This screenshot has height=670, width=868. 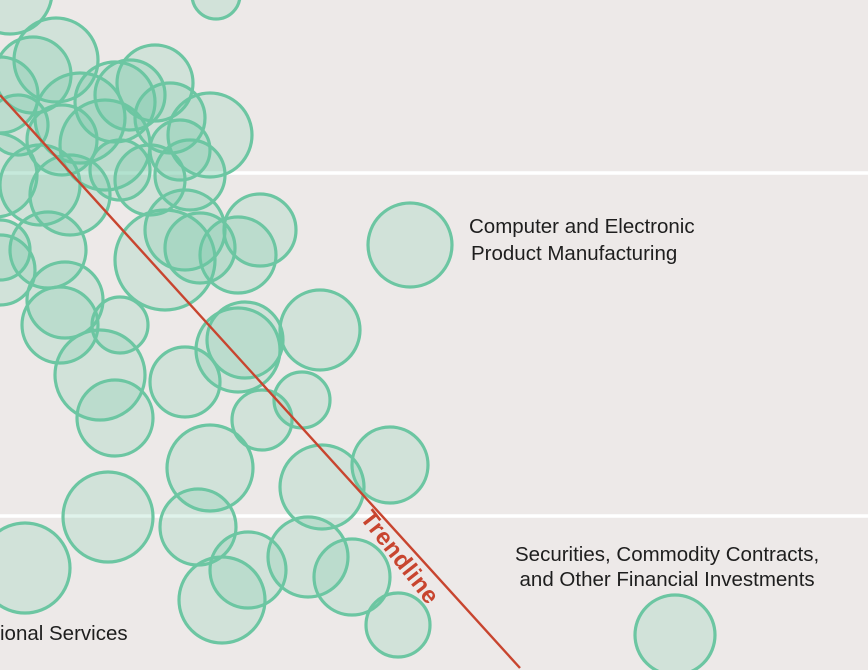 I want to click on annotation-line: Securities, Commodity Contracts,, so click(x=667, y=554).